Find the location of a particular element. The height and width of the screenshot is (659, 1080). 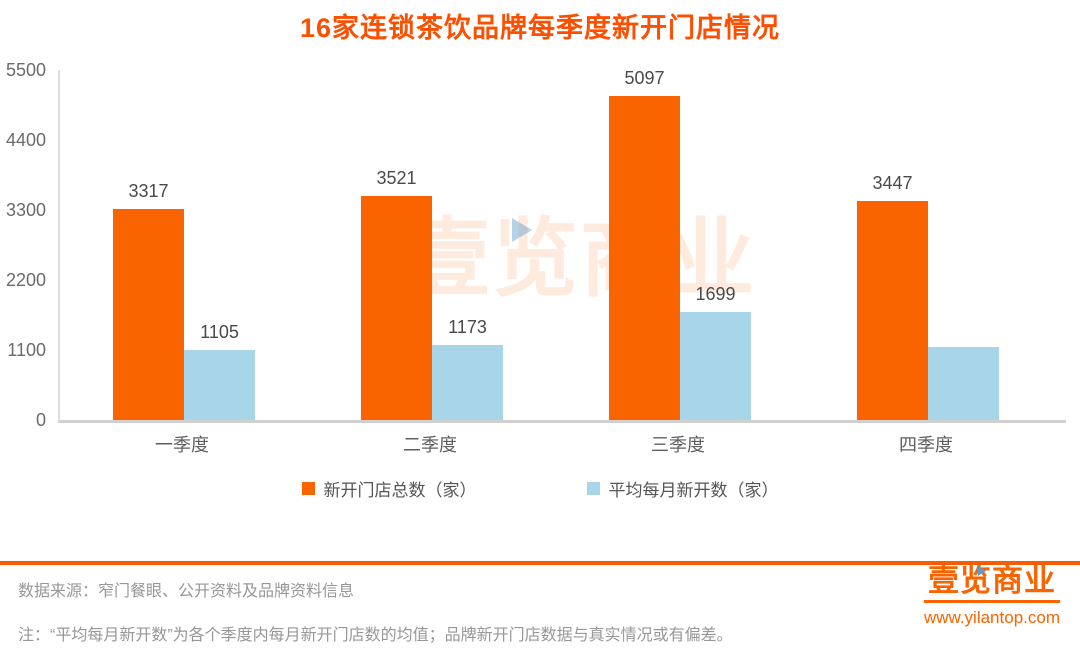

legend-item-total: 新开门店总数（家） is located at coordinates (389, 488).